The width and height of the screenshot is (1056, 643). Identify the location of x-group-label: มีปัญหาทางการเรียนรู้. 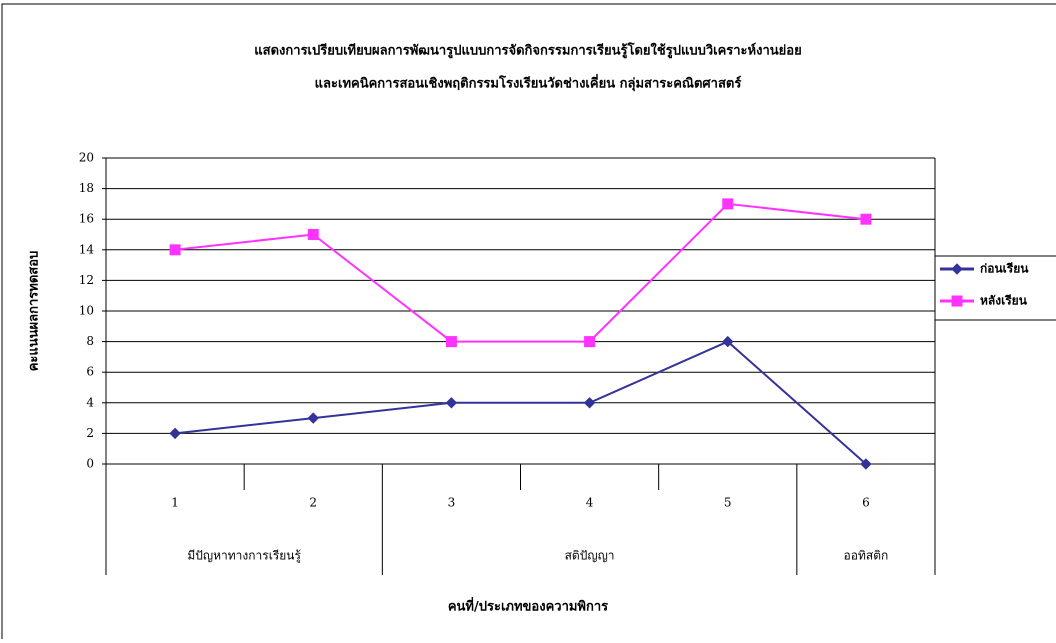
(244, 556).